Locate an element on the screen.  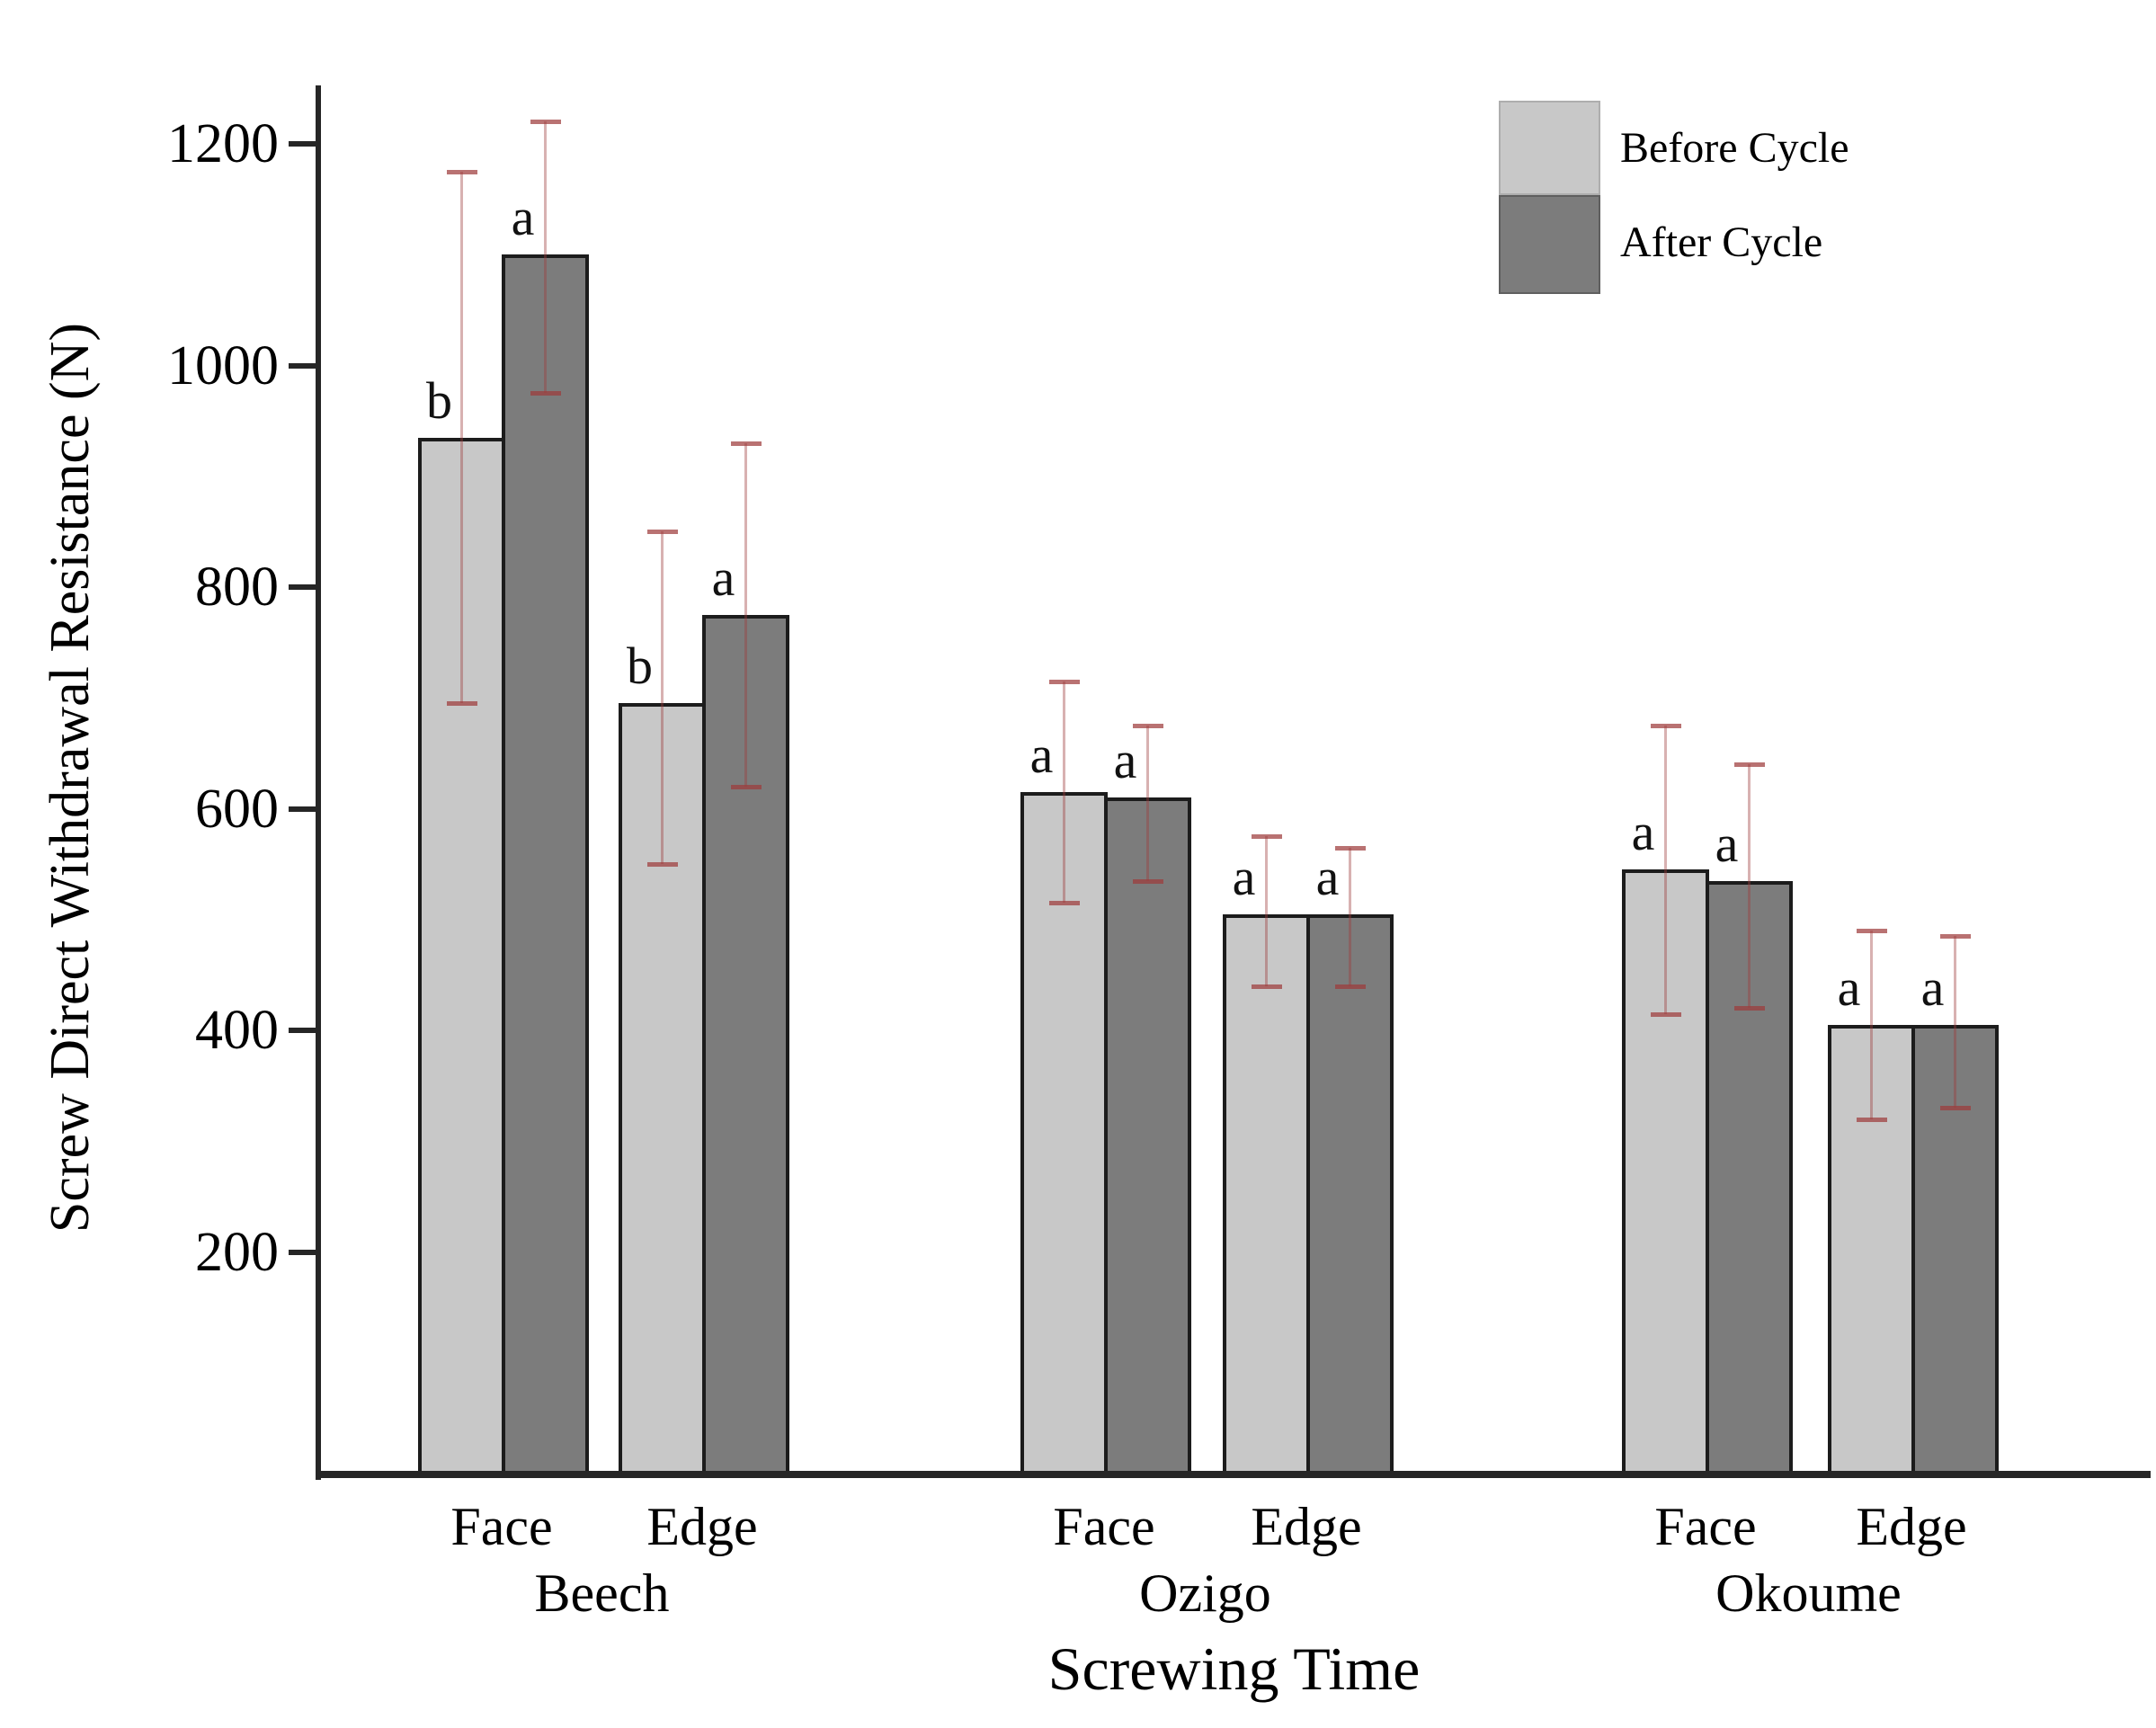
bar-okoume-edge-after is located at coordinates (1955, 1251).